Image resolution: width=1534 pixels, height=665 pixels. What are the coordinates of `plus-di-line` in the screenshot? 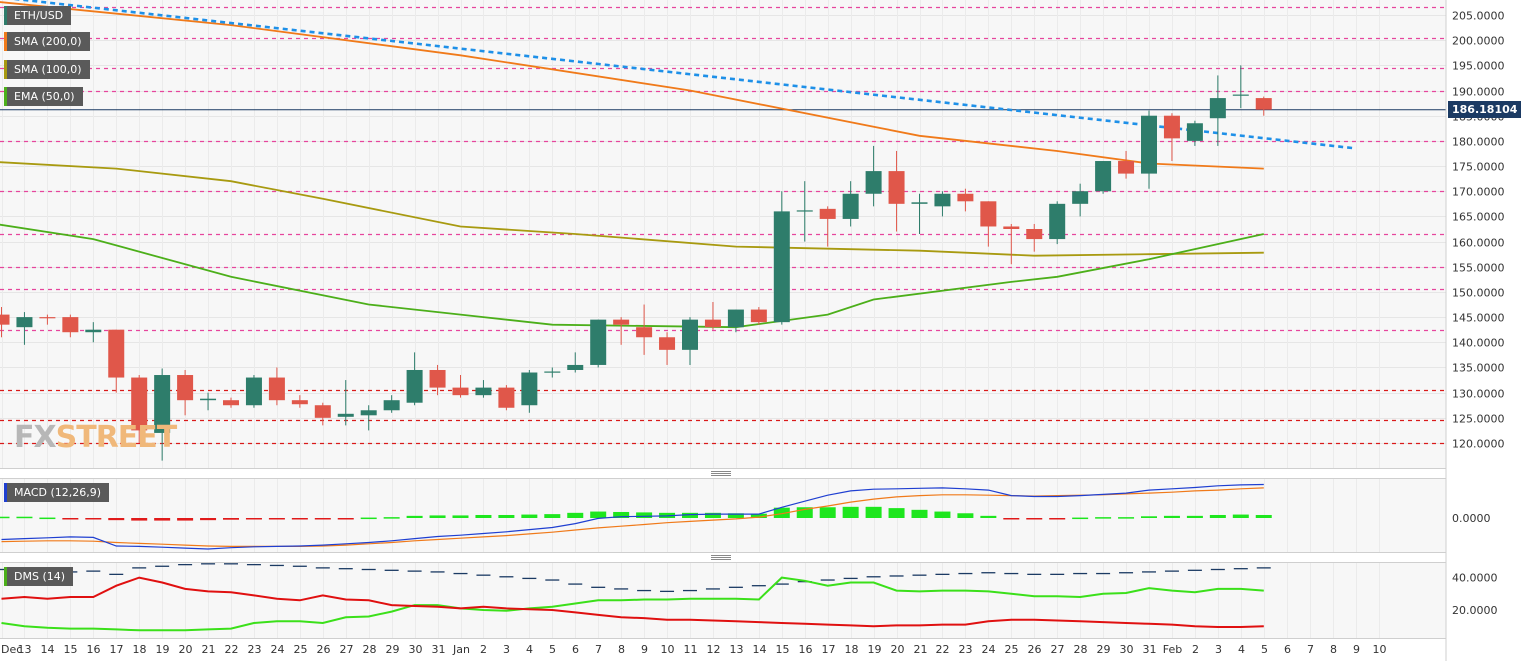 It's located at (632, 604).